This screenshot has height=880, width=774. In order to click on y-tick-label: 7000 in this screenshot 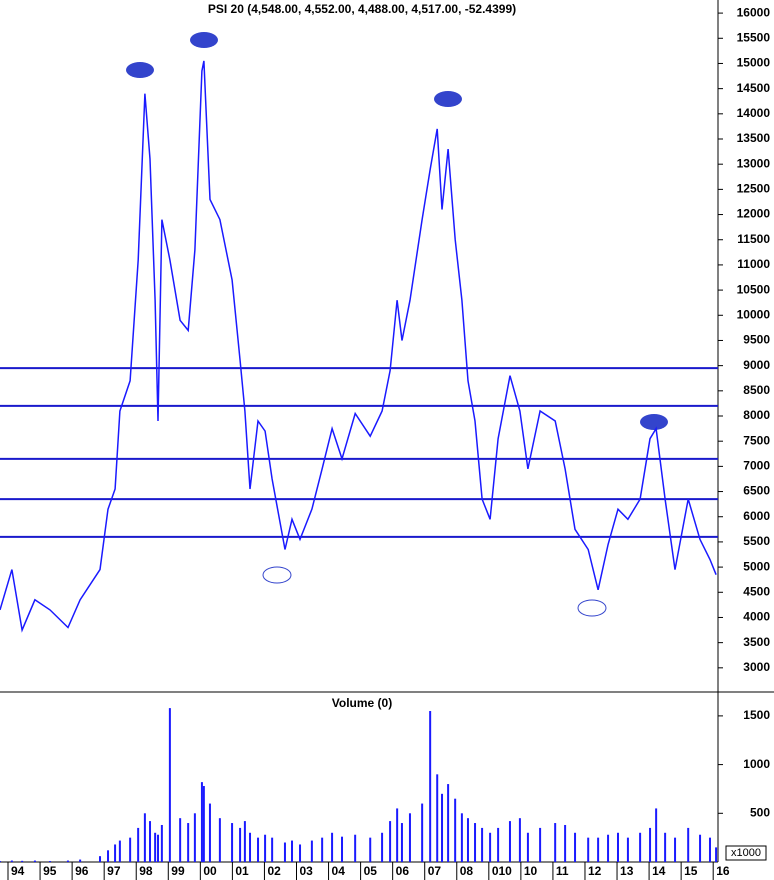, I will do `click(756, 466)`.